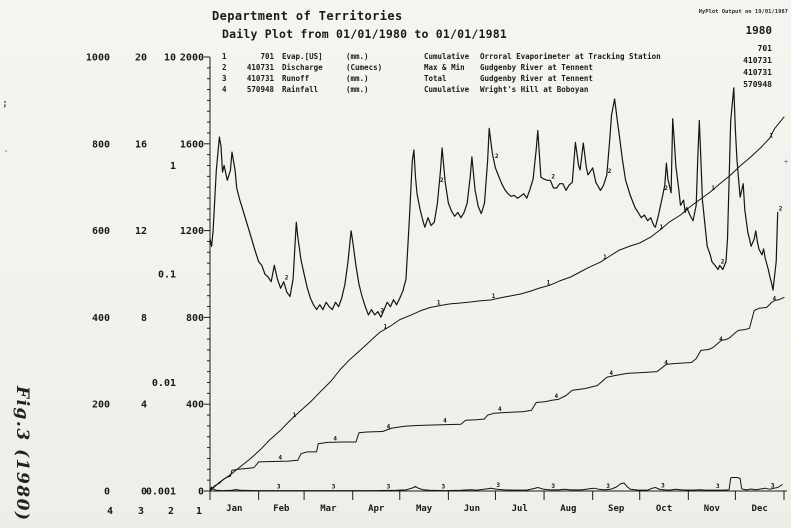 The height and width of the screenshot is (528, 791). What do you see at coordinates (141, 511) in the screenshot?
I see `axis-series-id: 3` at bounding box center [141, 511].